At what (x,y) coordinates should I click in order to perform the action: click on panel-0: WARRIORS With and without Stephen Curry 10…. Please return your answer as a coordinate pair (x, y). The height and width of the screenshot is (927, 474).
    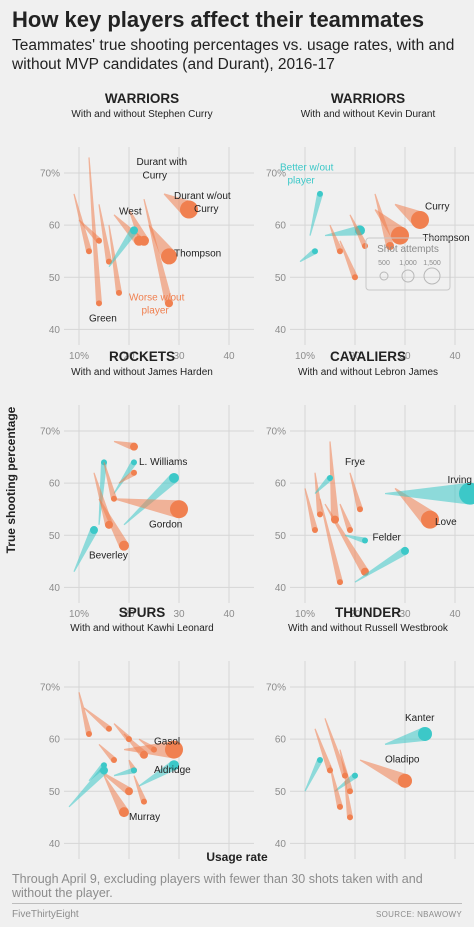
    Looking at the image, I should click on (147, 226).